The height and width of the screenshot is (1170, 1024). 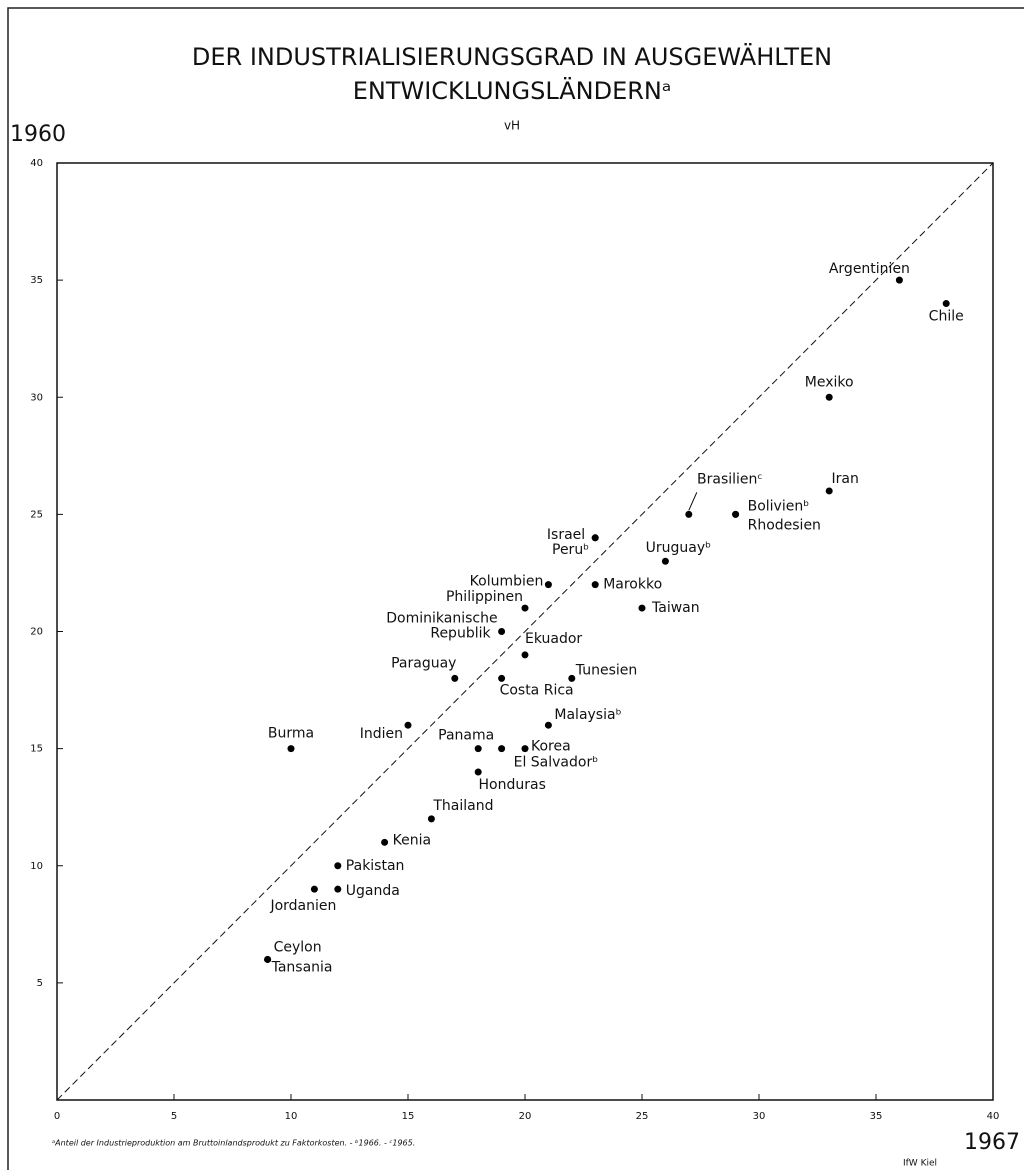 I want to click on point-label: Republik, so click(x=460, y=634).